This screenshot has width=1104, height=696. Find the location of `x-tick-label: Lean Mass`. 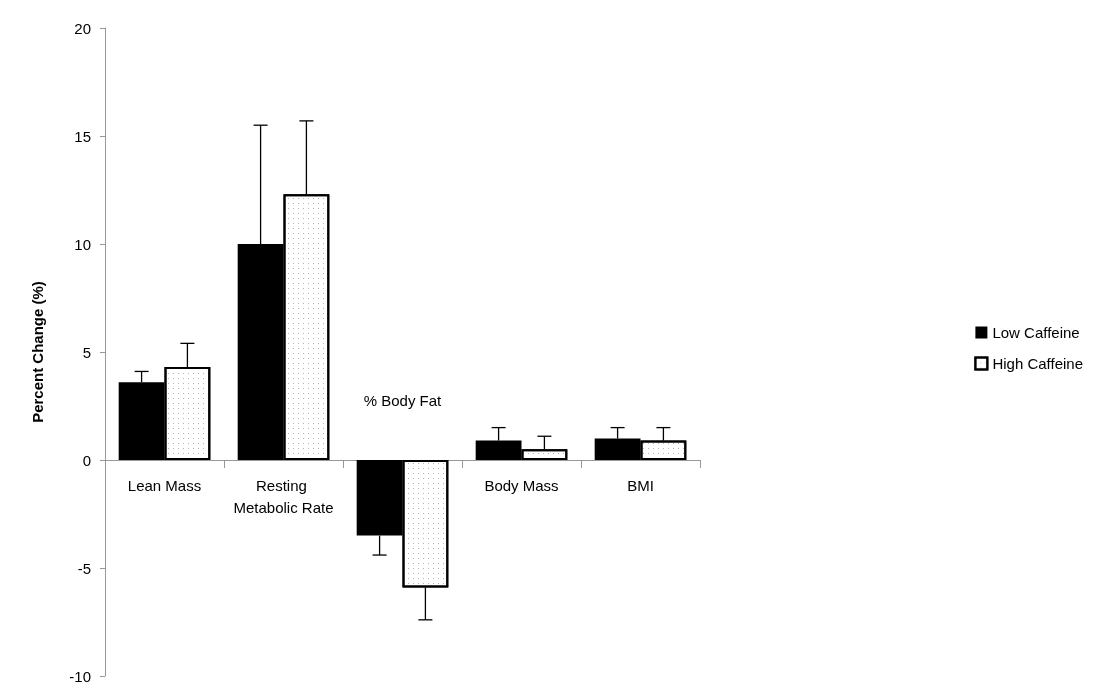

x-tick-label: Lean Mass is located at coordinates (164, 485).